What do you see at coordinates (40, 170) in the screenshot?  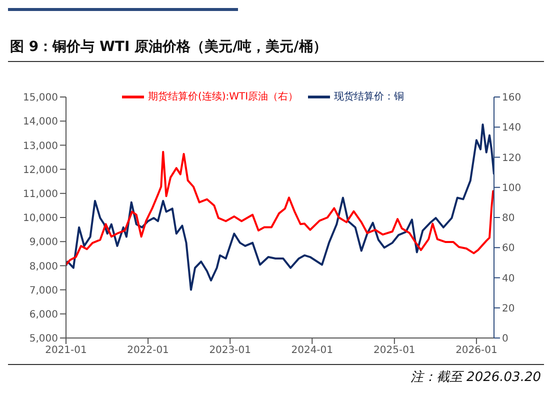 I see `y-tick-label: 12,000` at bounding box center [40, 170].